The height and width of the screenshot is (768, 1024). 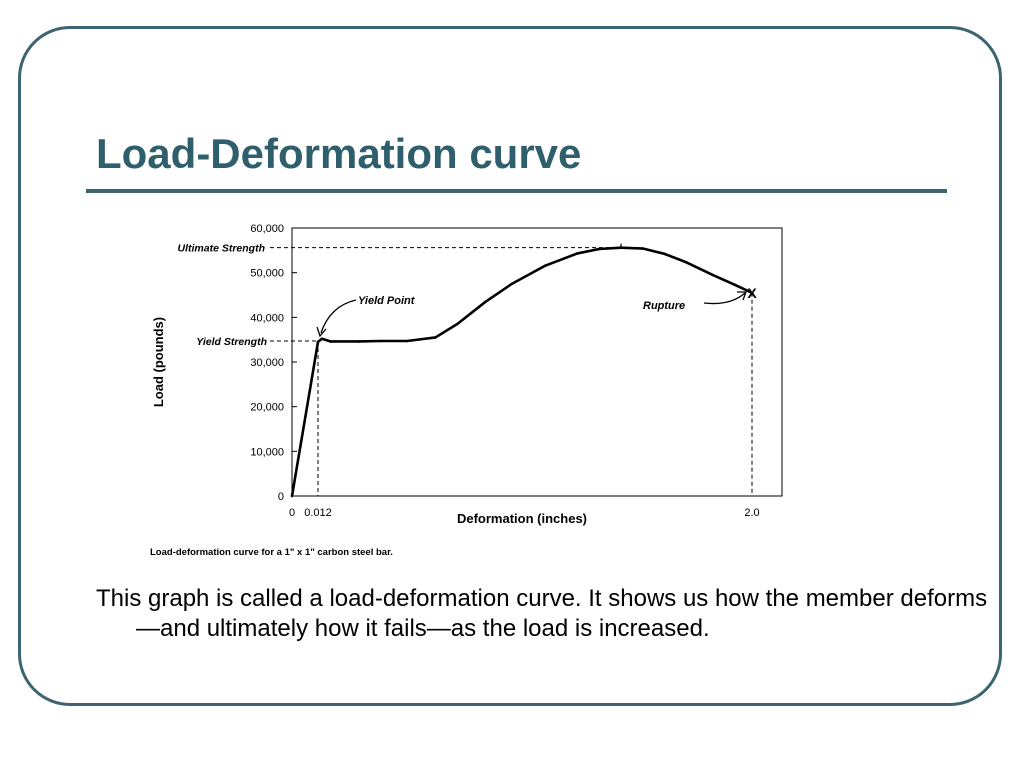 I want to click on y-tick-label: 40,000, so click(x=267, y=318).